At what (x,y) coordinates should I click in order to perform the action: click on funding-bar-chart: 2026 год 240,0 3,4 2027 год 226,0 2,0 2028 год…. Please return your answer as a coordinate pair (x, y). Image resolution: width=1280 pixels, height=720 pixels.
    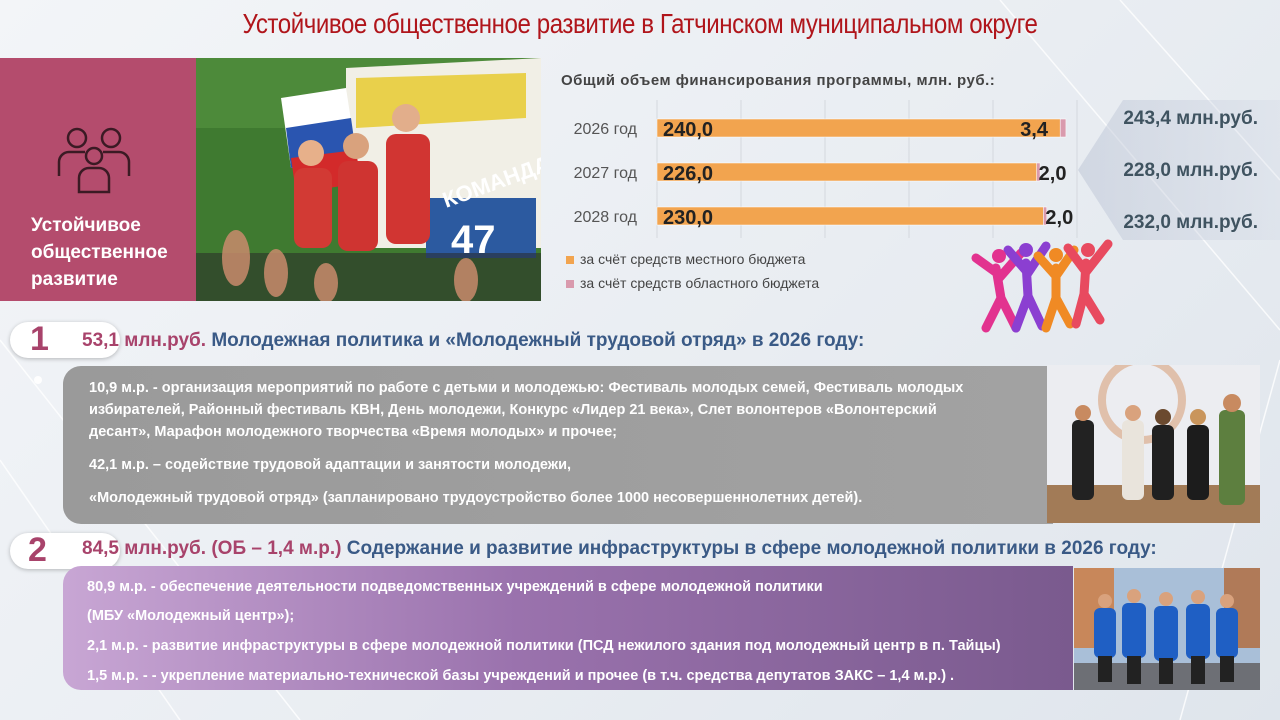
    Looking at the image, I should click on (826, 169).